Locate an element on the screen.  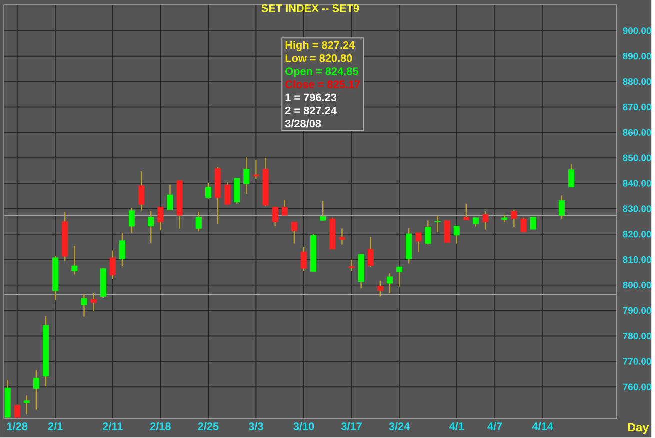
y-tick-label: 780.00 is located at coordinates (637, 336).